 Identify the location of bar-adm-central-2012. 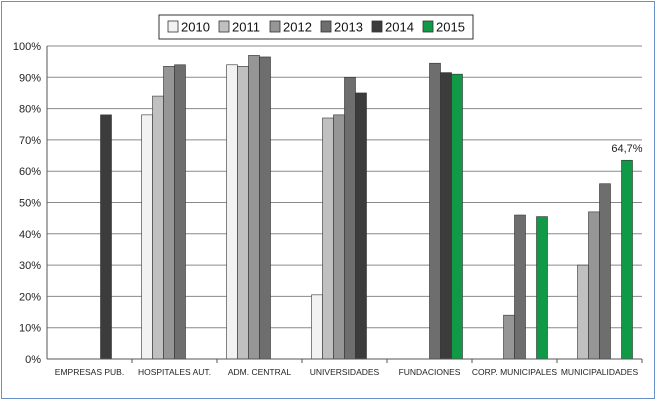
(254, 207).